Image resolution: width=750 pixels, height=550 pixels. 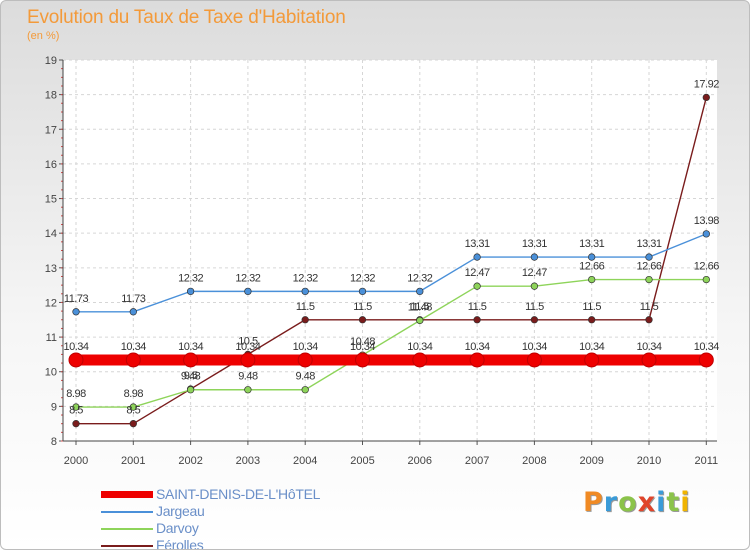 I want to click on data-label: 11.48, so click(x=420, y=307).